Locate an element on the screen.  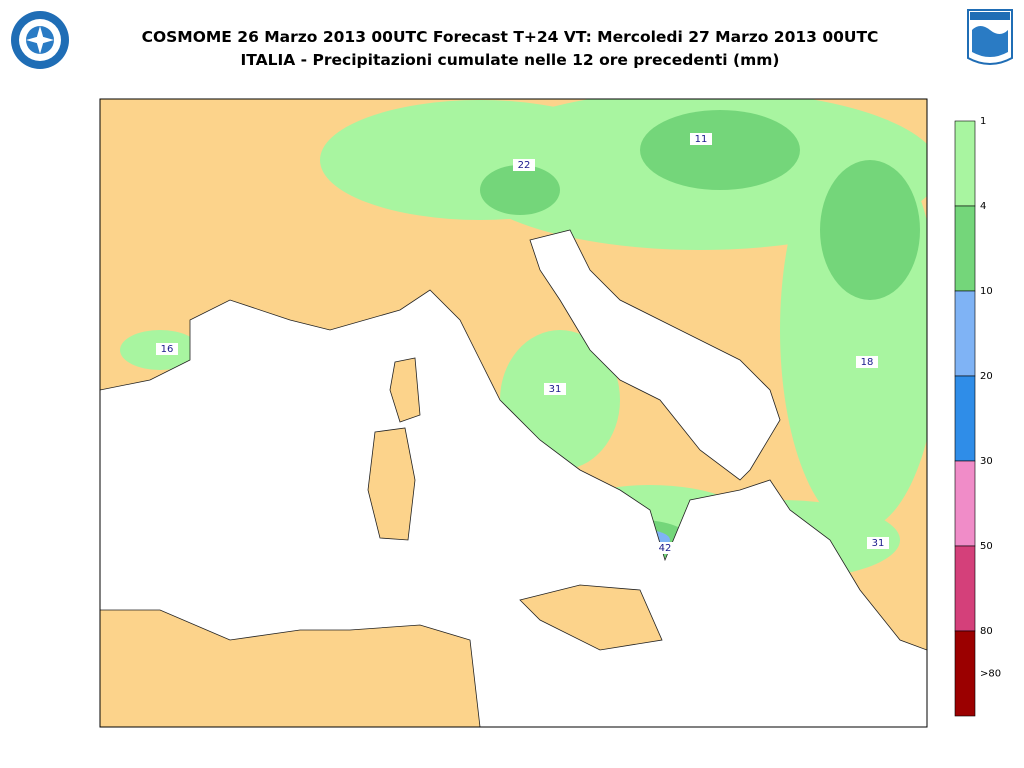
max-label: 42 is located at coordinates (665, 548).